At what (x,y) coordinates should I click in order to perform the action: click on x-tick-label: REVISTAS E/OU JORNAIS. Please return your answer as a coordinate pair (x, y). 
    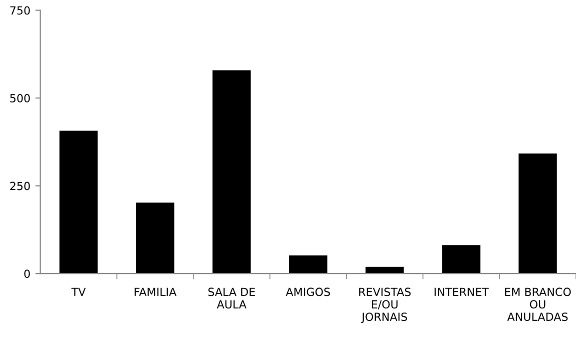
    Looking at the image, I should click on (385, 306).